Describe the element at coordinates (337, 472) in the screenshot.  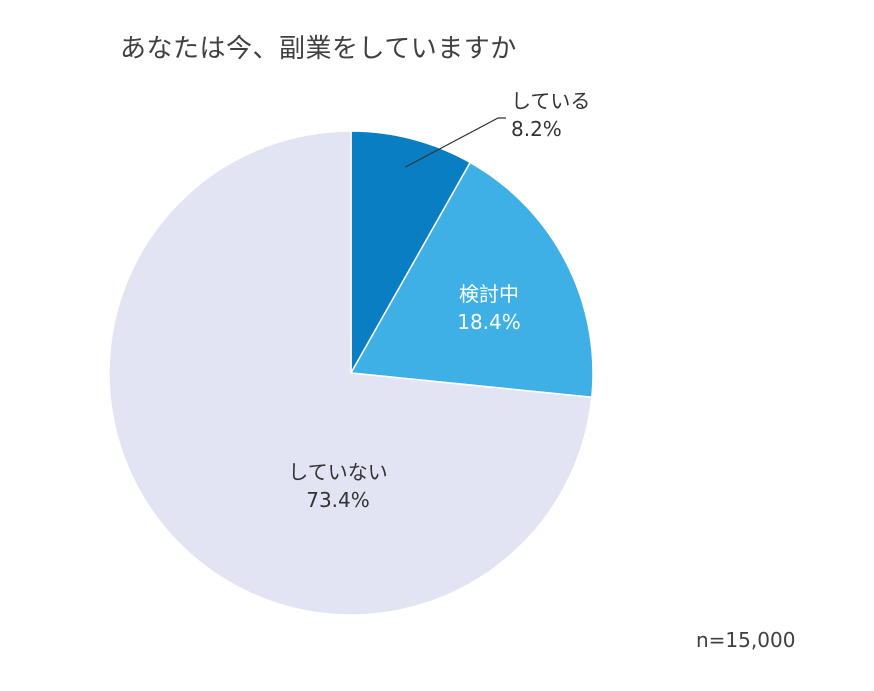
I see `slice-category-label: していない` at that location.